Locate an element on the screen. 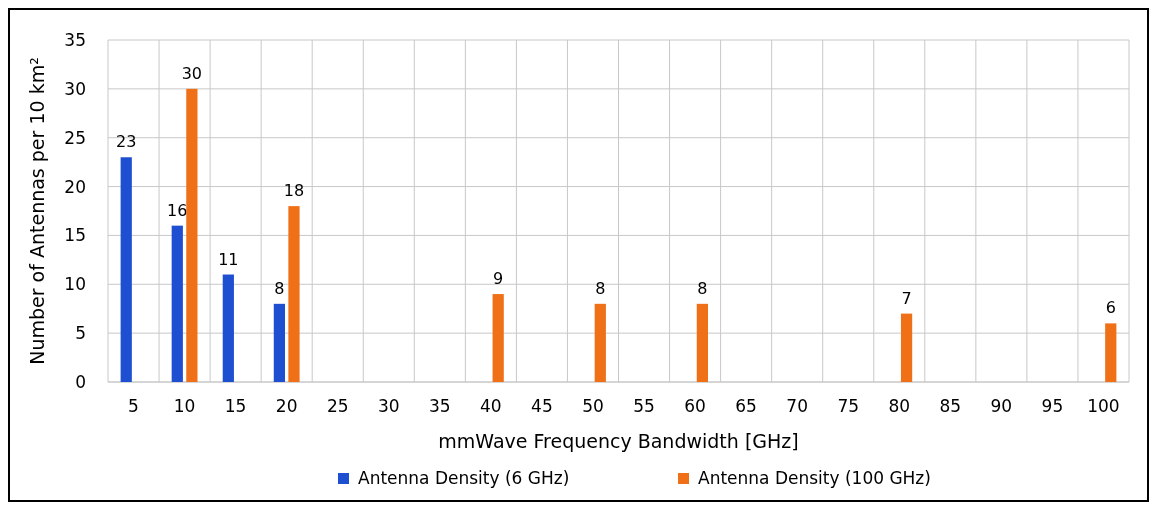 The image size is (1157, 510). x-tick-label: 60 is located at coordinates (695, 406).